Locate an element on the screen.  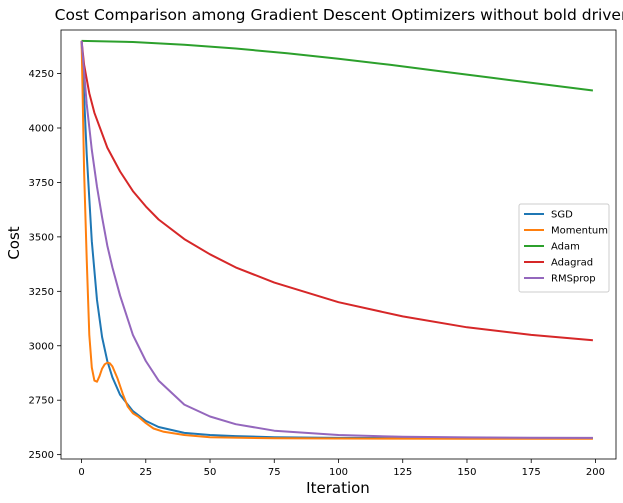
y-tick-label: 3250 is located at coordinates (41, 292).